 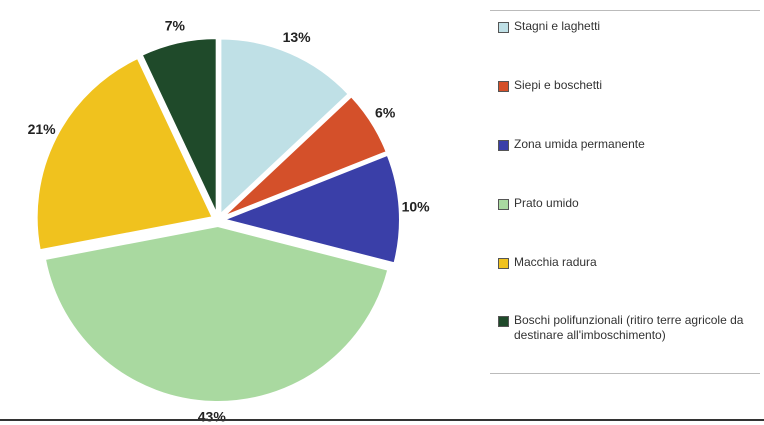 I want to click on legend-label: Macchia radura, so click(x=555, y=262).